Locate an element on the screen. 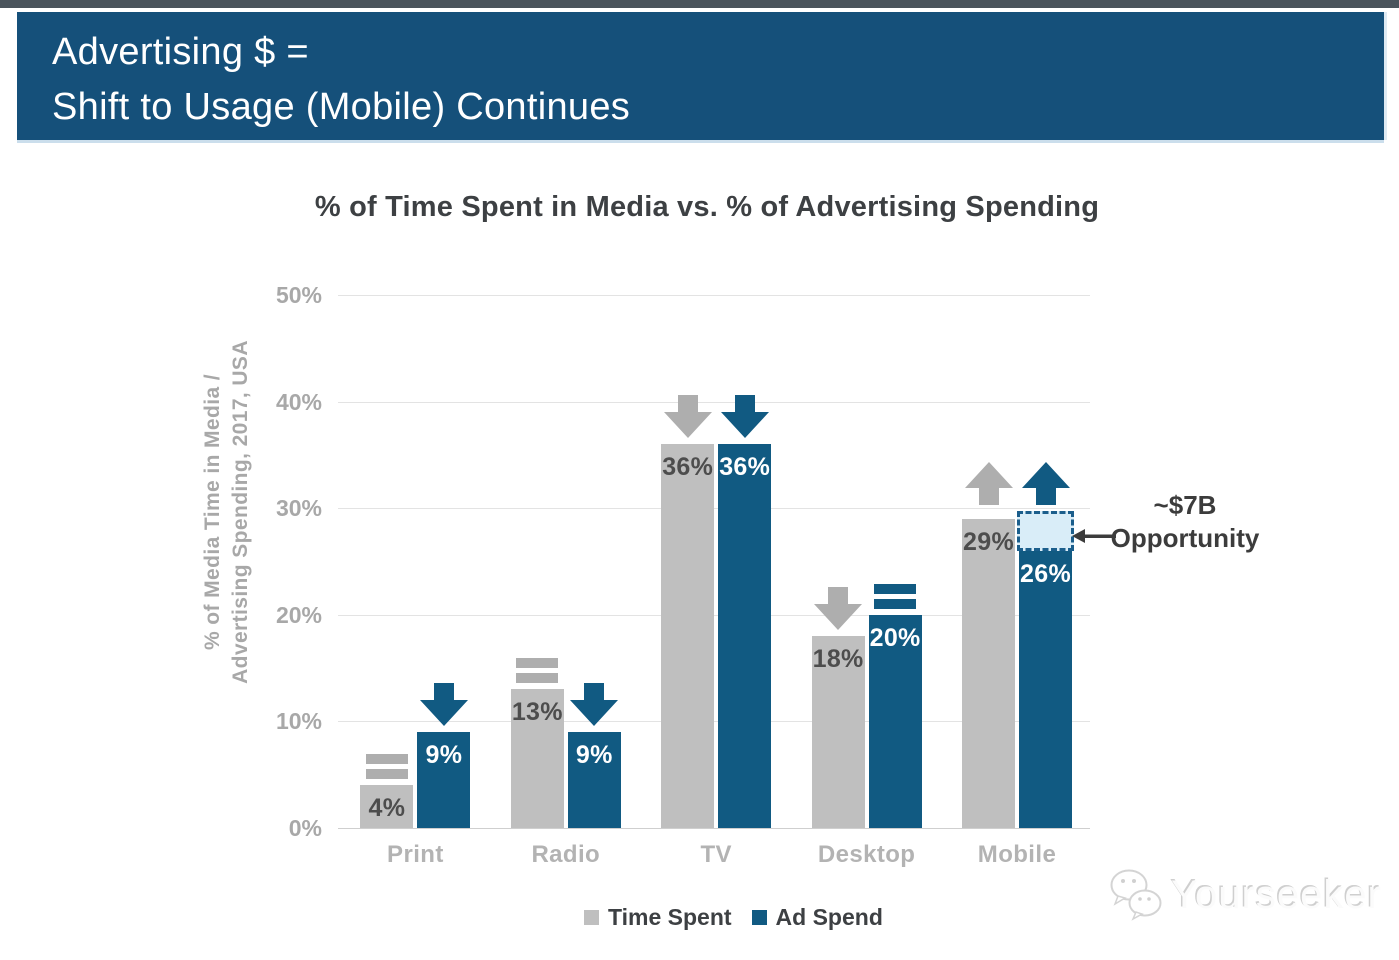  bar-value-label: 13% is located at coordinates (537, 712).